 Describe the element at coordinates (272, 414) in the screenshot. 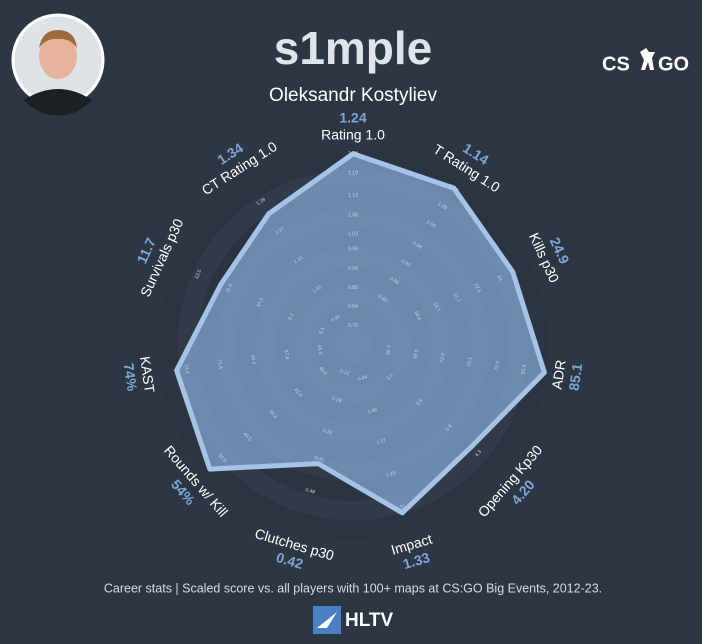

I see `axis-tick-label: 46.4` at that location.